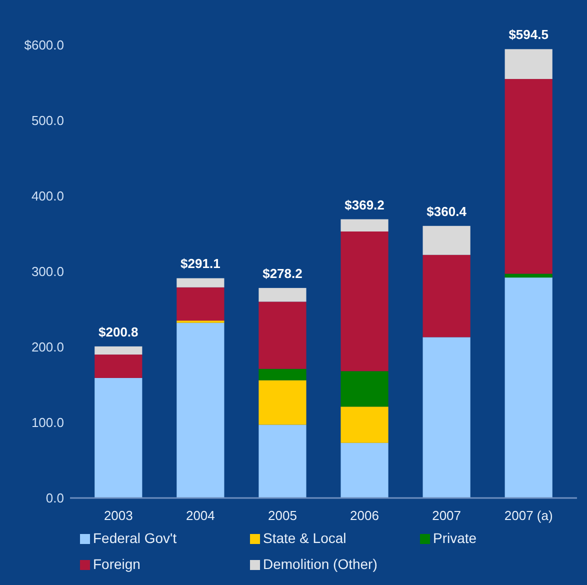 The width and height of the screenshot is (587, 585). What do you see at coordinates (364, 515) in the screenshot?
I see `x-tick-label: 2006` at bounding box center [364, 515].